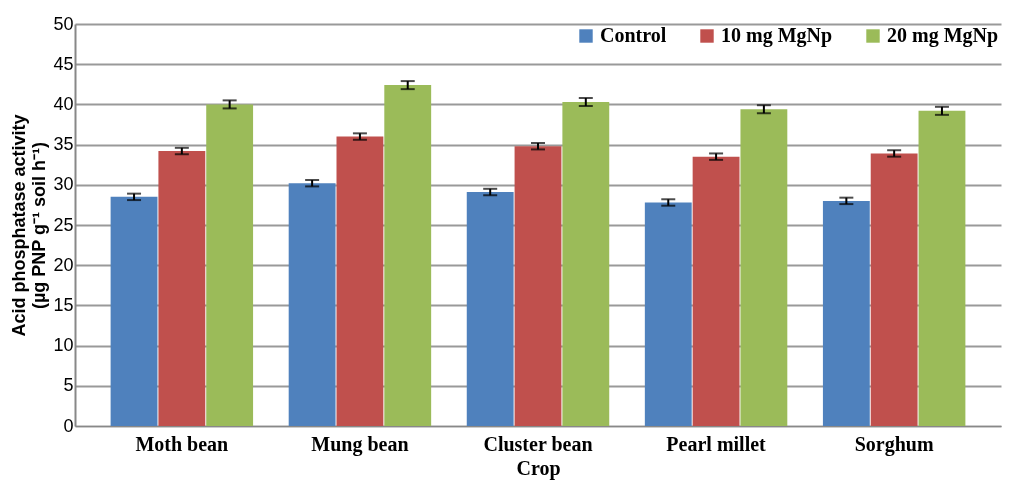 This screenshot has width=1011, height=486. Describe the element at coordinates (63, 304) in the screenshot. I see `y-tick-label: 15` at that location.